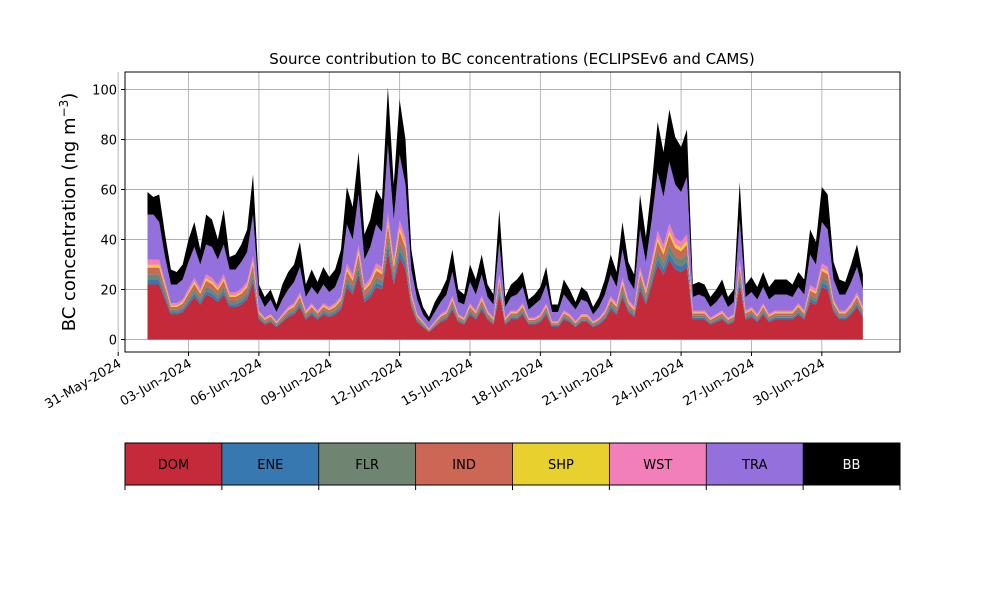 Image resolution: width=1000 pixels, height=600 pixels. I want to click on legend-label-shp: SHP, so click(561, 465).